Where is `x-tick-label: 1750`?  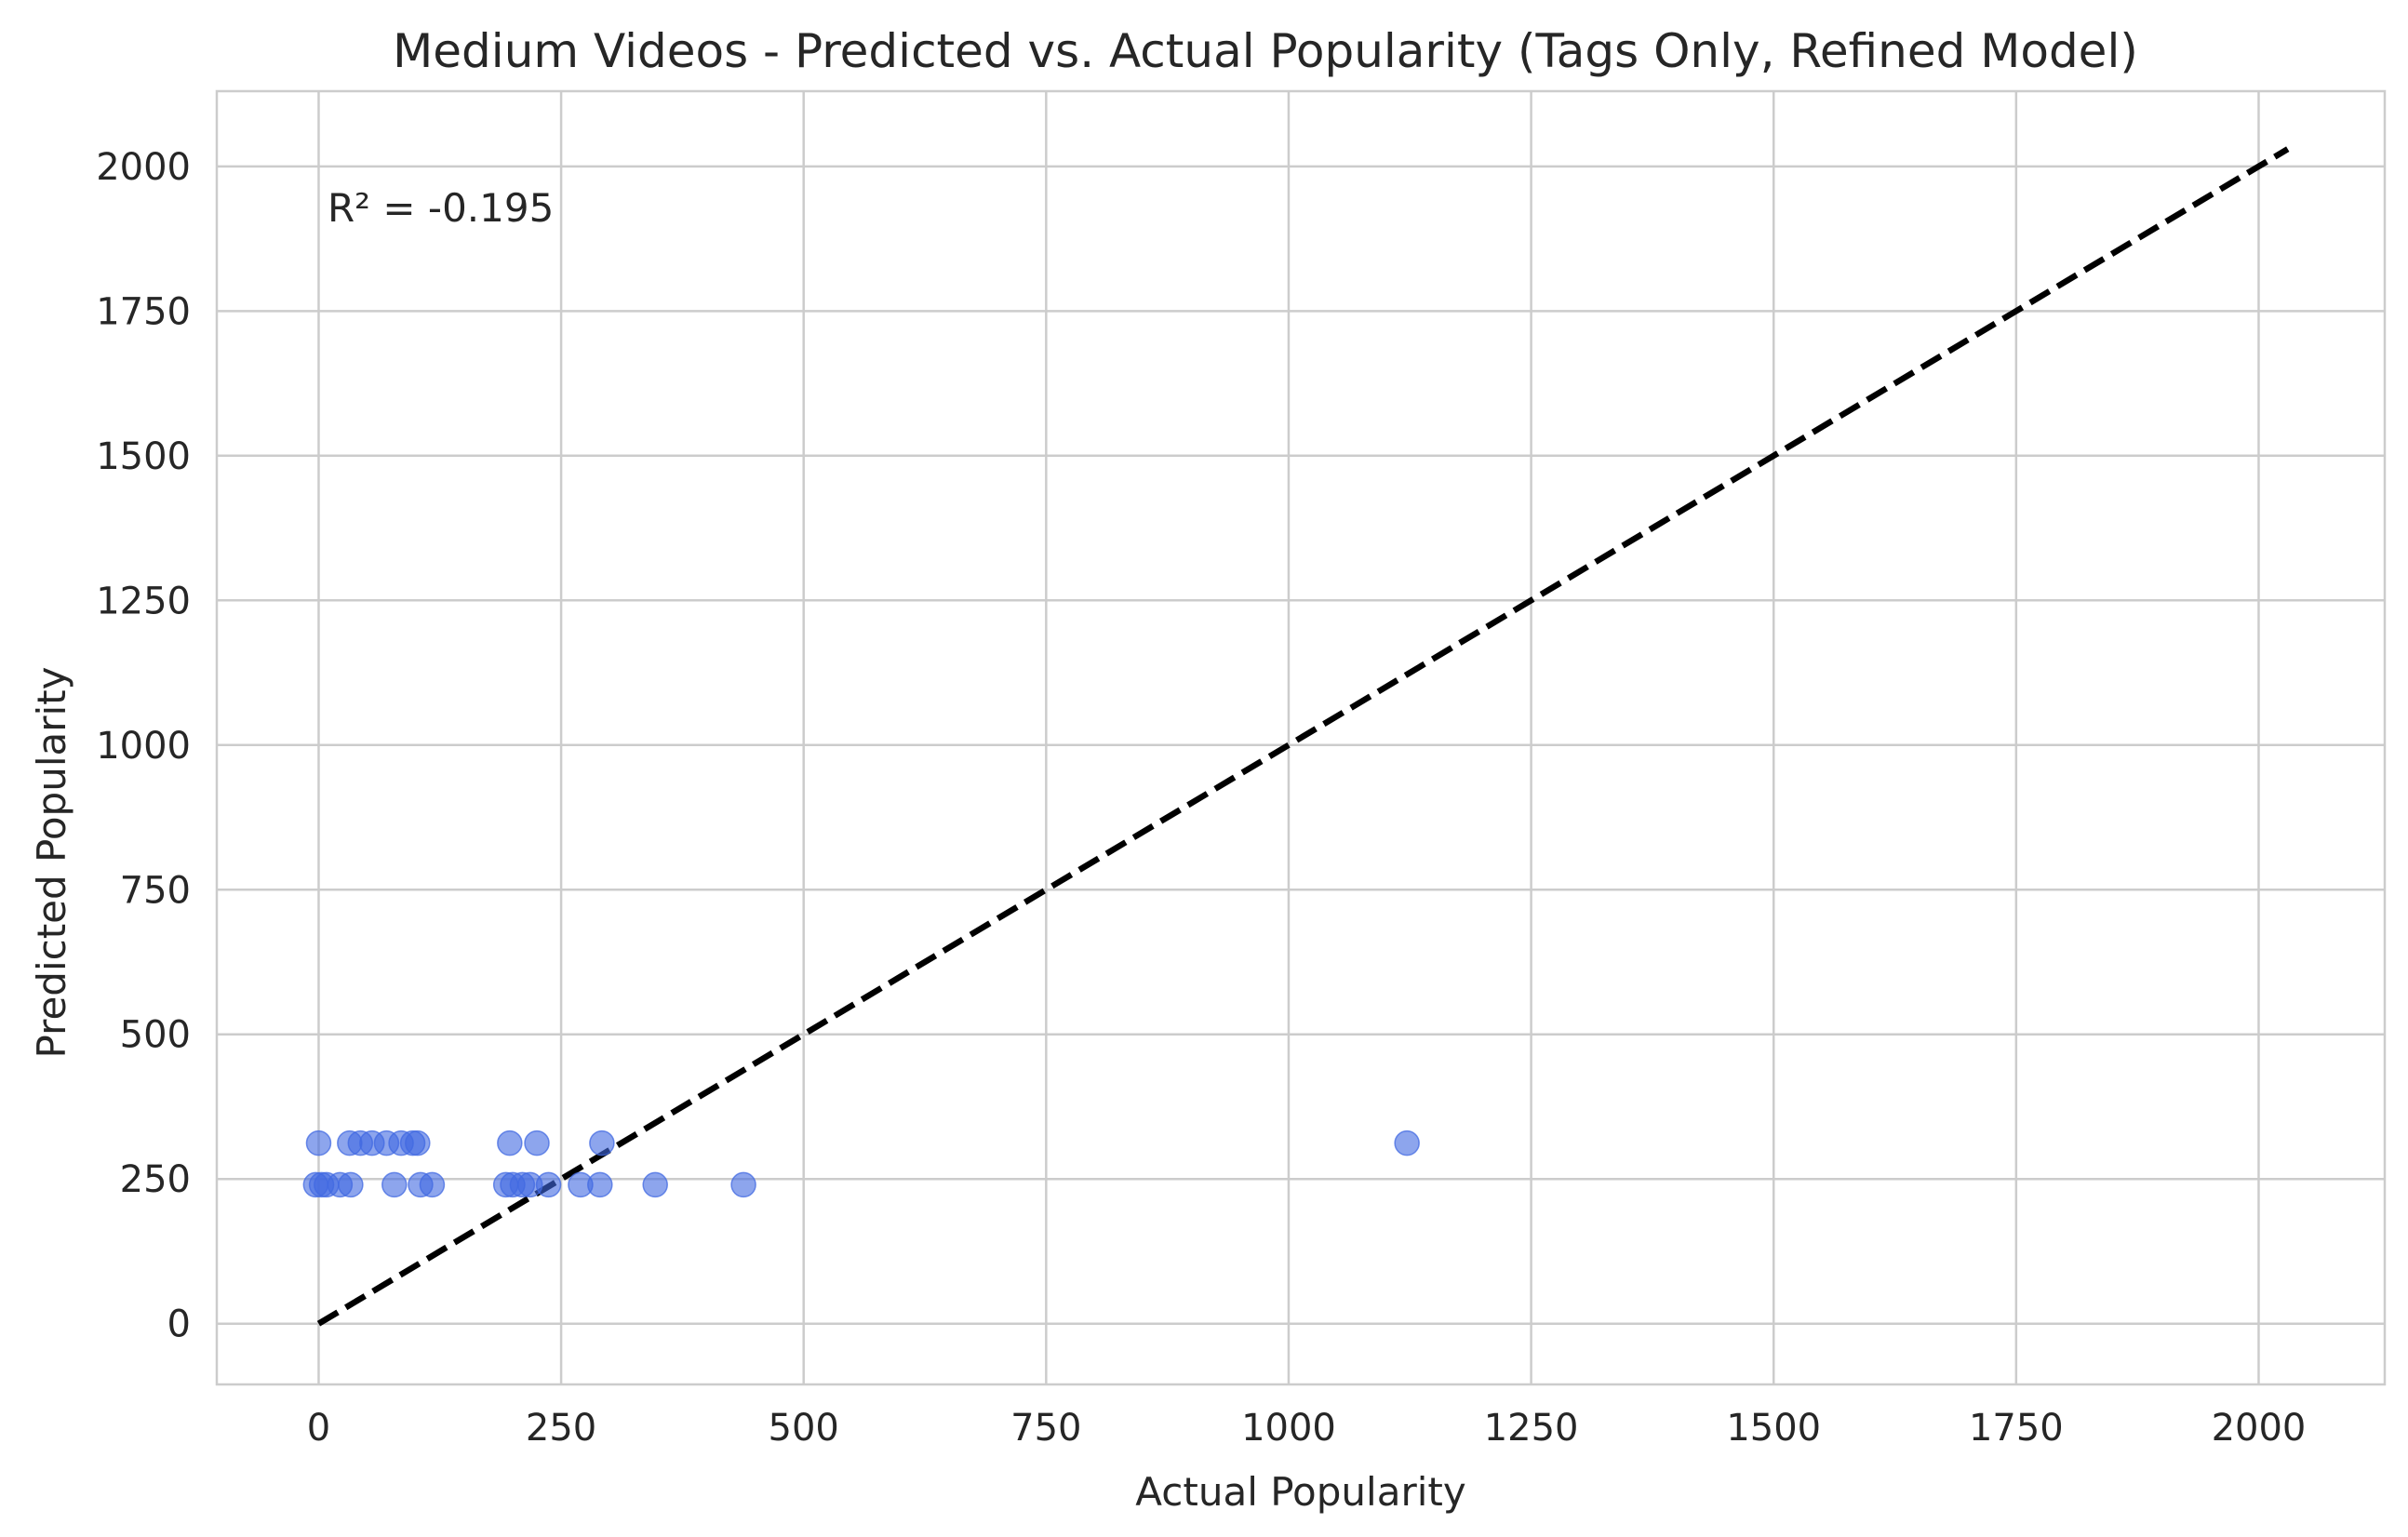
x-tick-label: 1750 is located at coordinates (2017, 1428).